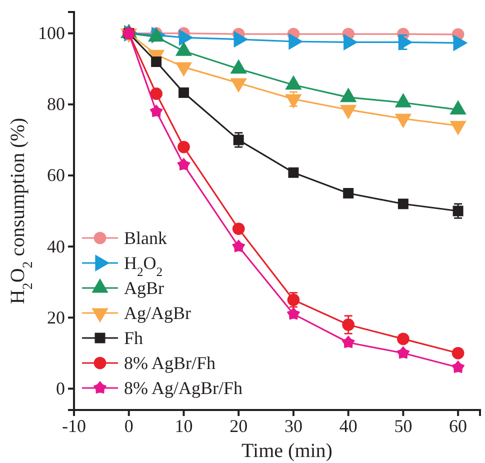  Describe the element at coordinates (134, 338) in the screenshot. I see `legend-label: Fh` at that location.